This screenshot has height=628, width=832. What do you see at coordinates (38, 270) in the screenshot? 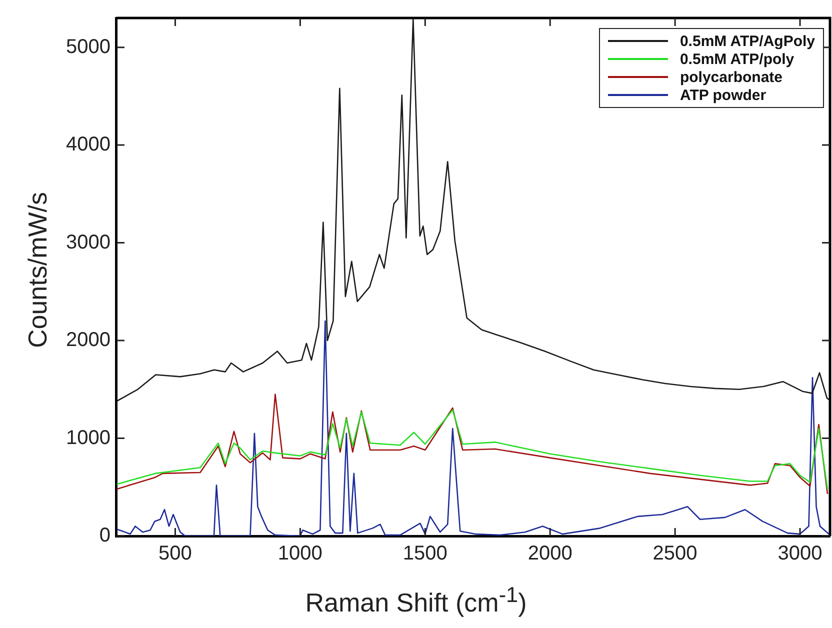
I see `y-axis-title: Counts/mW/s` at bounding box center [38, 270].